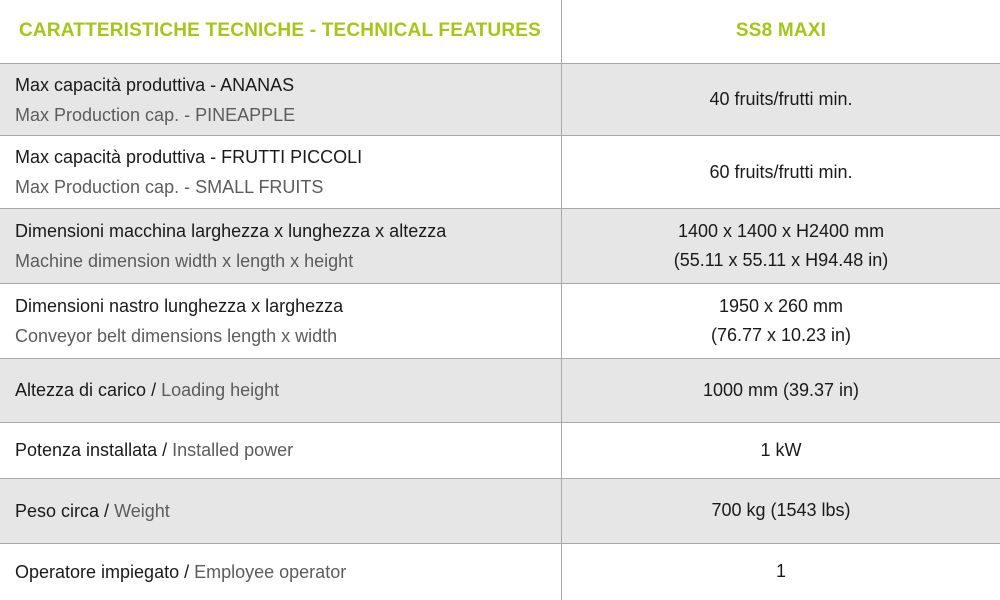 Image resolution: width=1000 pixels, height=600 pixels. I want to click on feature-label-cell: Potenza installata / Installed power, so click(281, 450).